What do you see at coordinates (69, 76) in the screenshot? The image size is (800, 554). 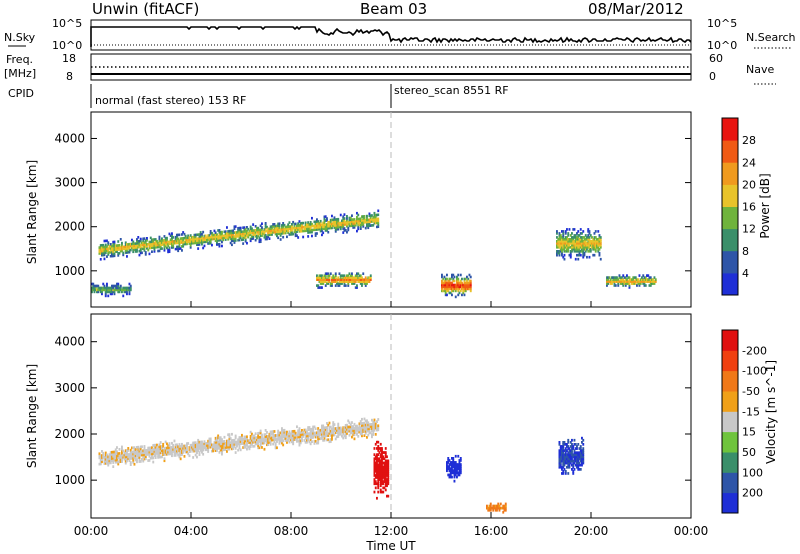 I see `freq-tick-bottom: 8` at bounding box center [69, 76].